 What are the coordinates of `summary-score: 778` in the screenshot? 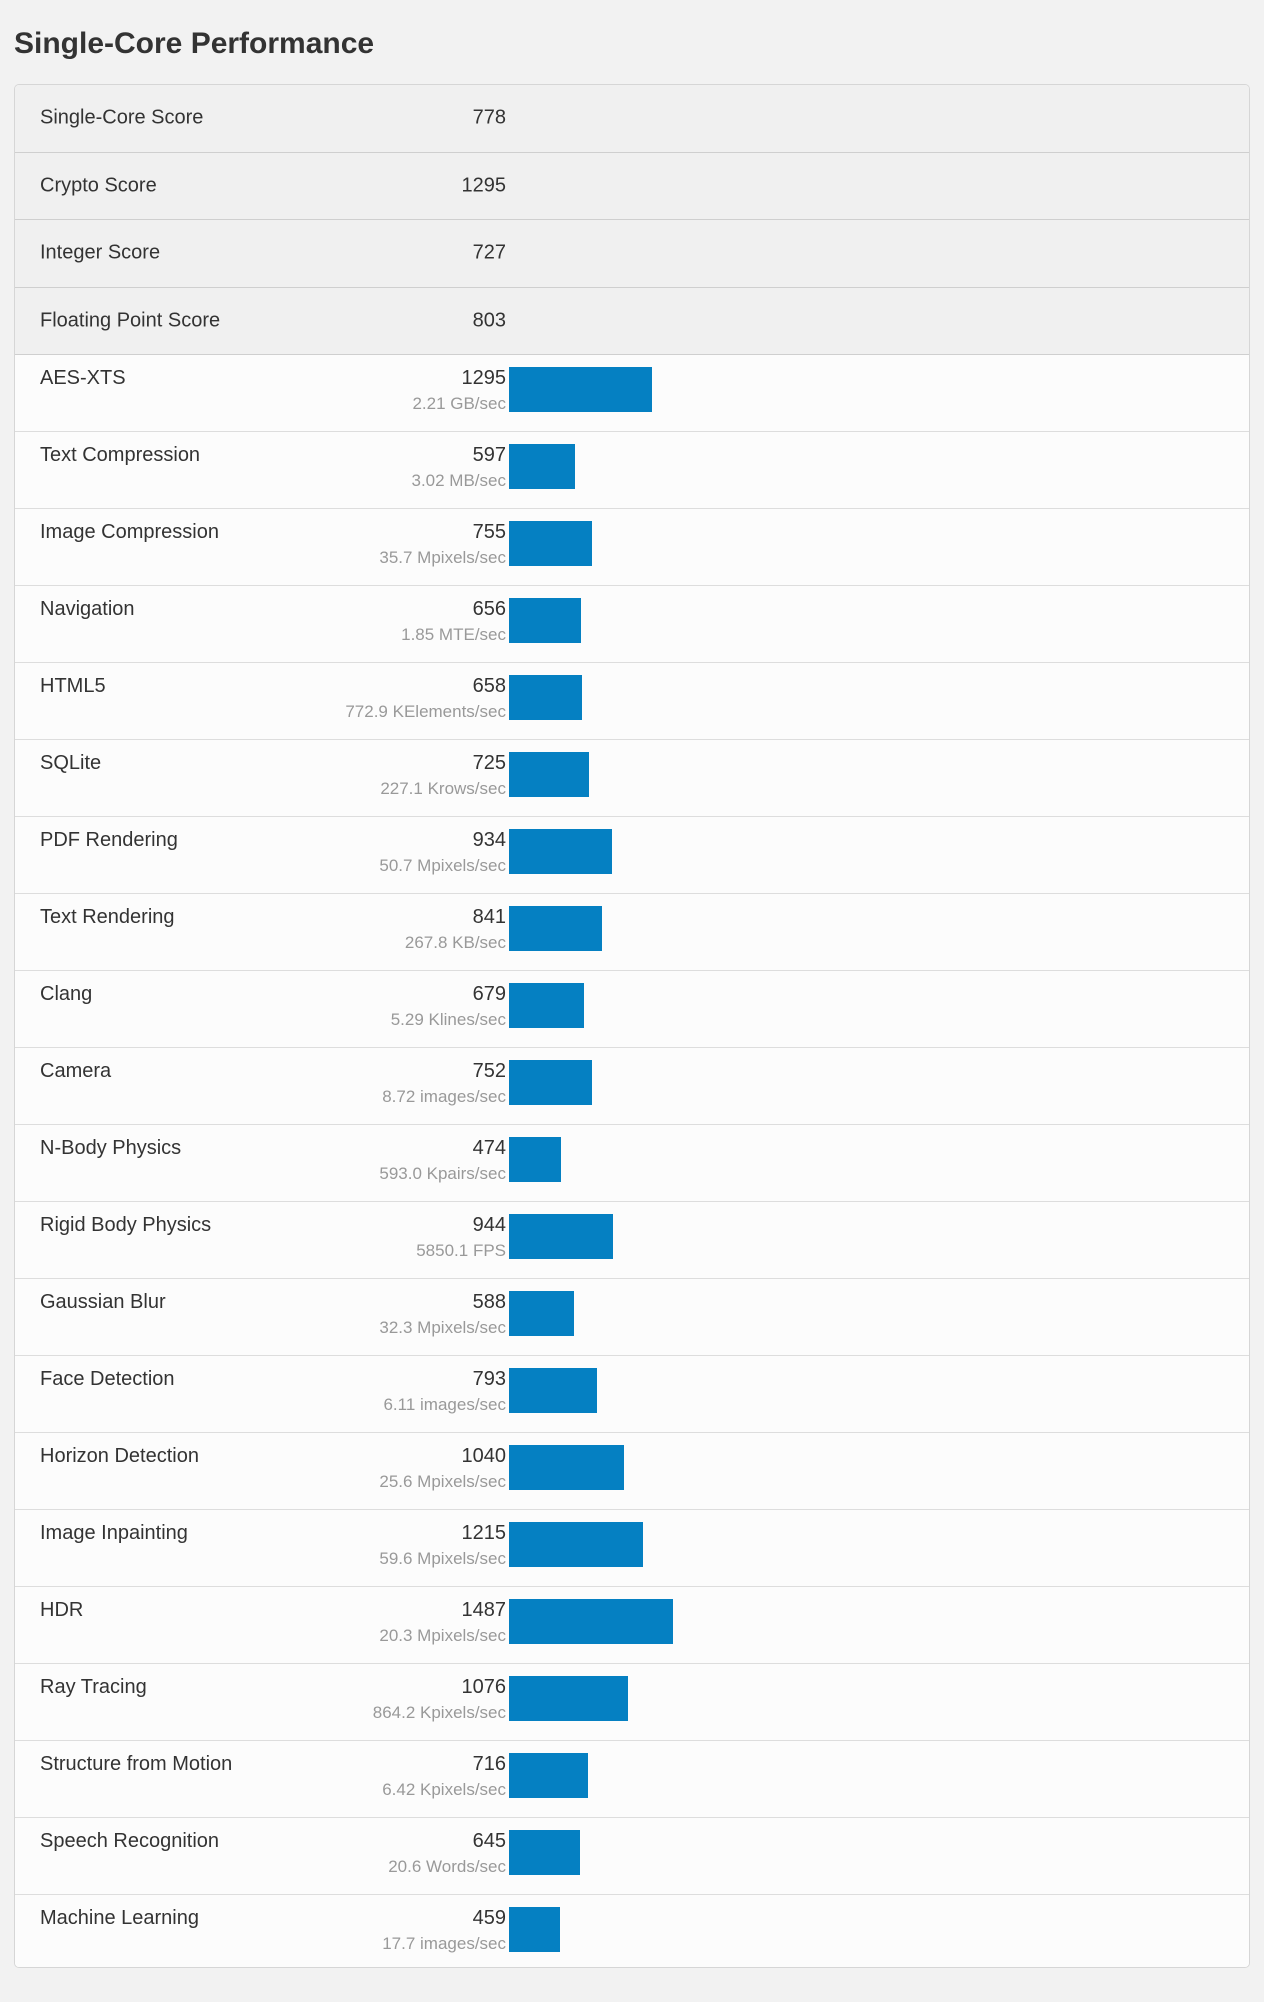 It's located at (489, 117).